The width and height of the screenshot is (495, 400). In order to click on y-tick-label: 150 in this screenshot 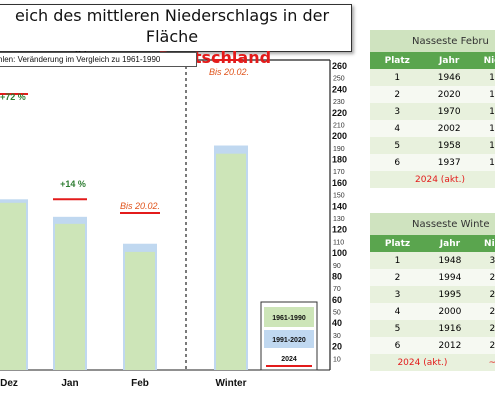, I will do `click(339, 196)`.